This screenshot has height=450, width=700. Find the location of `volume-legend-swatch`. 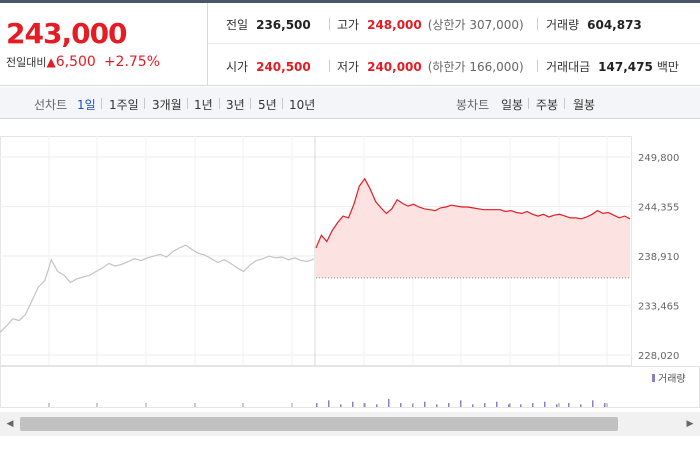

volume-legend-swatch is located at coordinates (653, 378).